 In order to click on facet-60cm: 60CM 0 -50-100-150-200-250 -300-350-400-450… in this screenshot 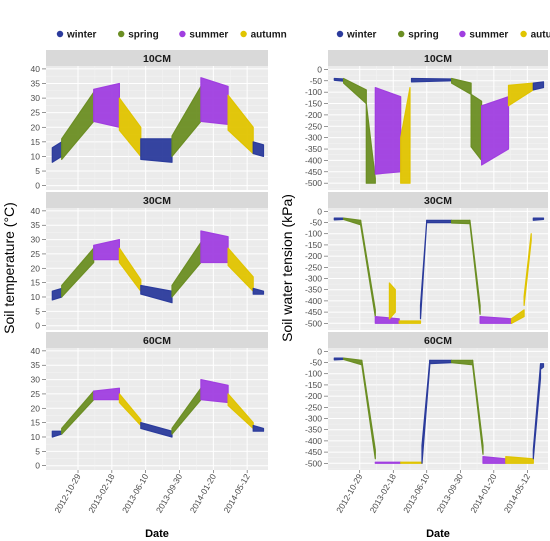, I will do `click(426, 423)`.